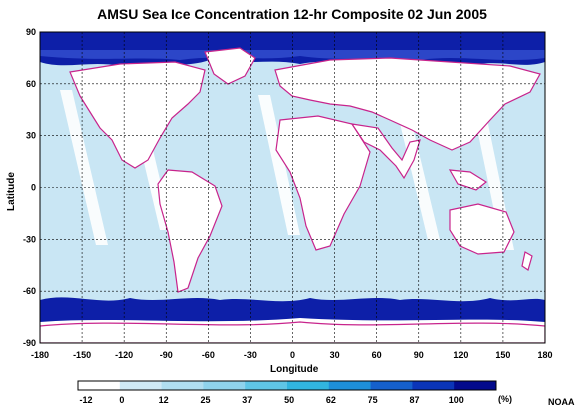  I want to click on lon-tick-label: -90, so click(166, 355).